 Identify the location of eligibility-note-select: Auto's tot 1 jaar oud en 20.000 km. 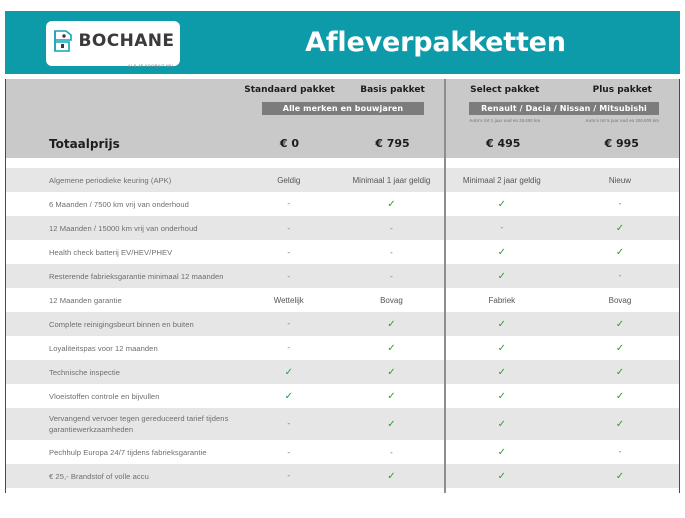
(505, 120).